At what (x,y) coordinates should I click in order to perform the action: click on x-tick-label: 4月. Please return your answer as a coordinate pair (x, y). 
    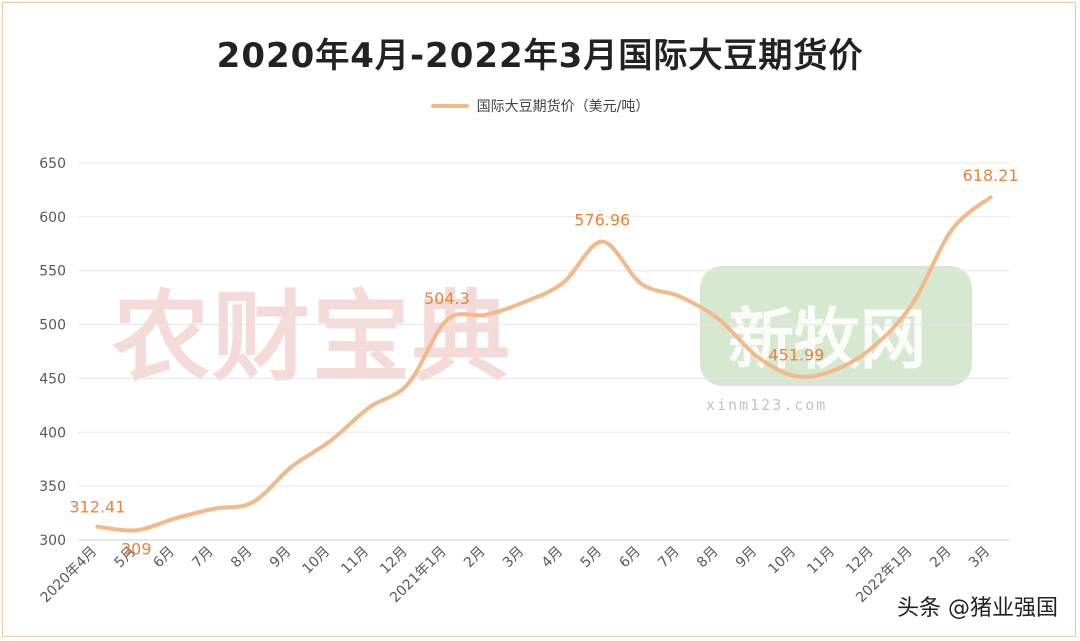
    Looking at the image, I should click on (553, 558).